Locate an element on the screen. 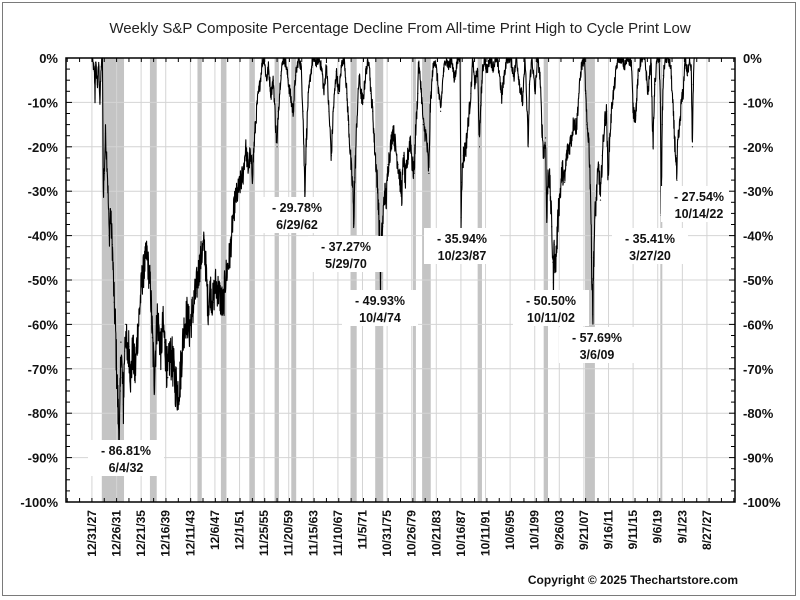 The height and width of the screenshot is (600, 800). annotation-label: - 37.27% 5/29/70 is located at coordinates (346, 254).